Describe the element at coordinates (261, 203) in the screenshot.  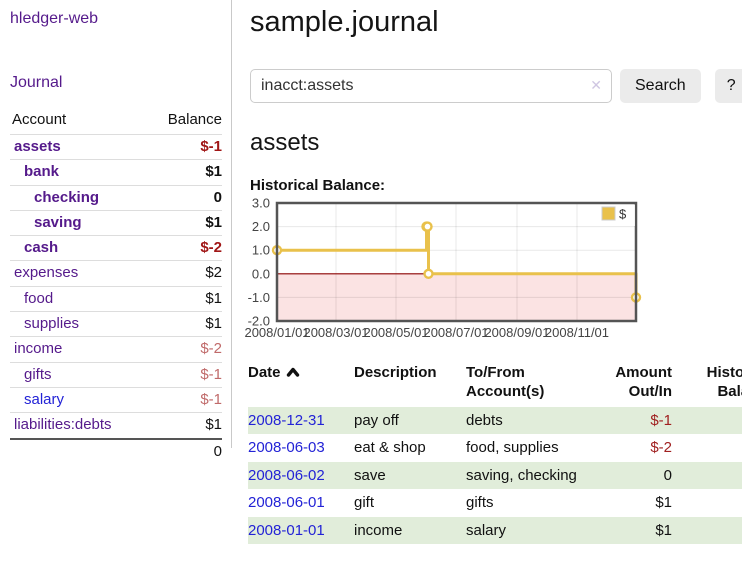
I see `y-axis-tick-label: 3.0` at that location.